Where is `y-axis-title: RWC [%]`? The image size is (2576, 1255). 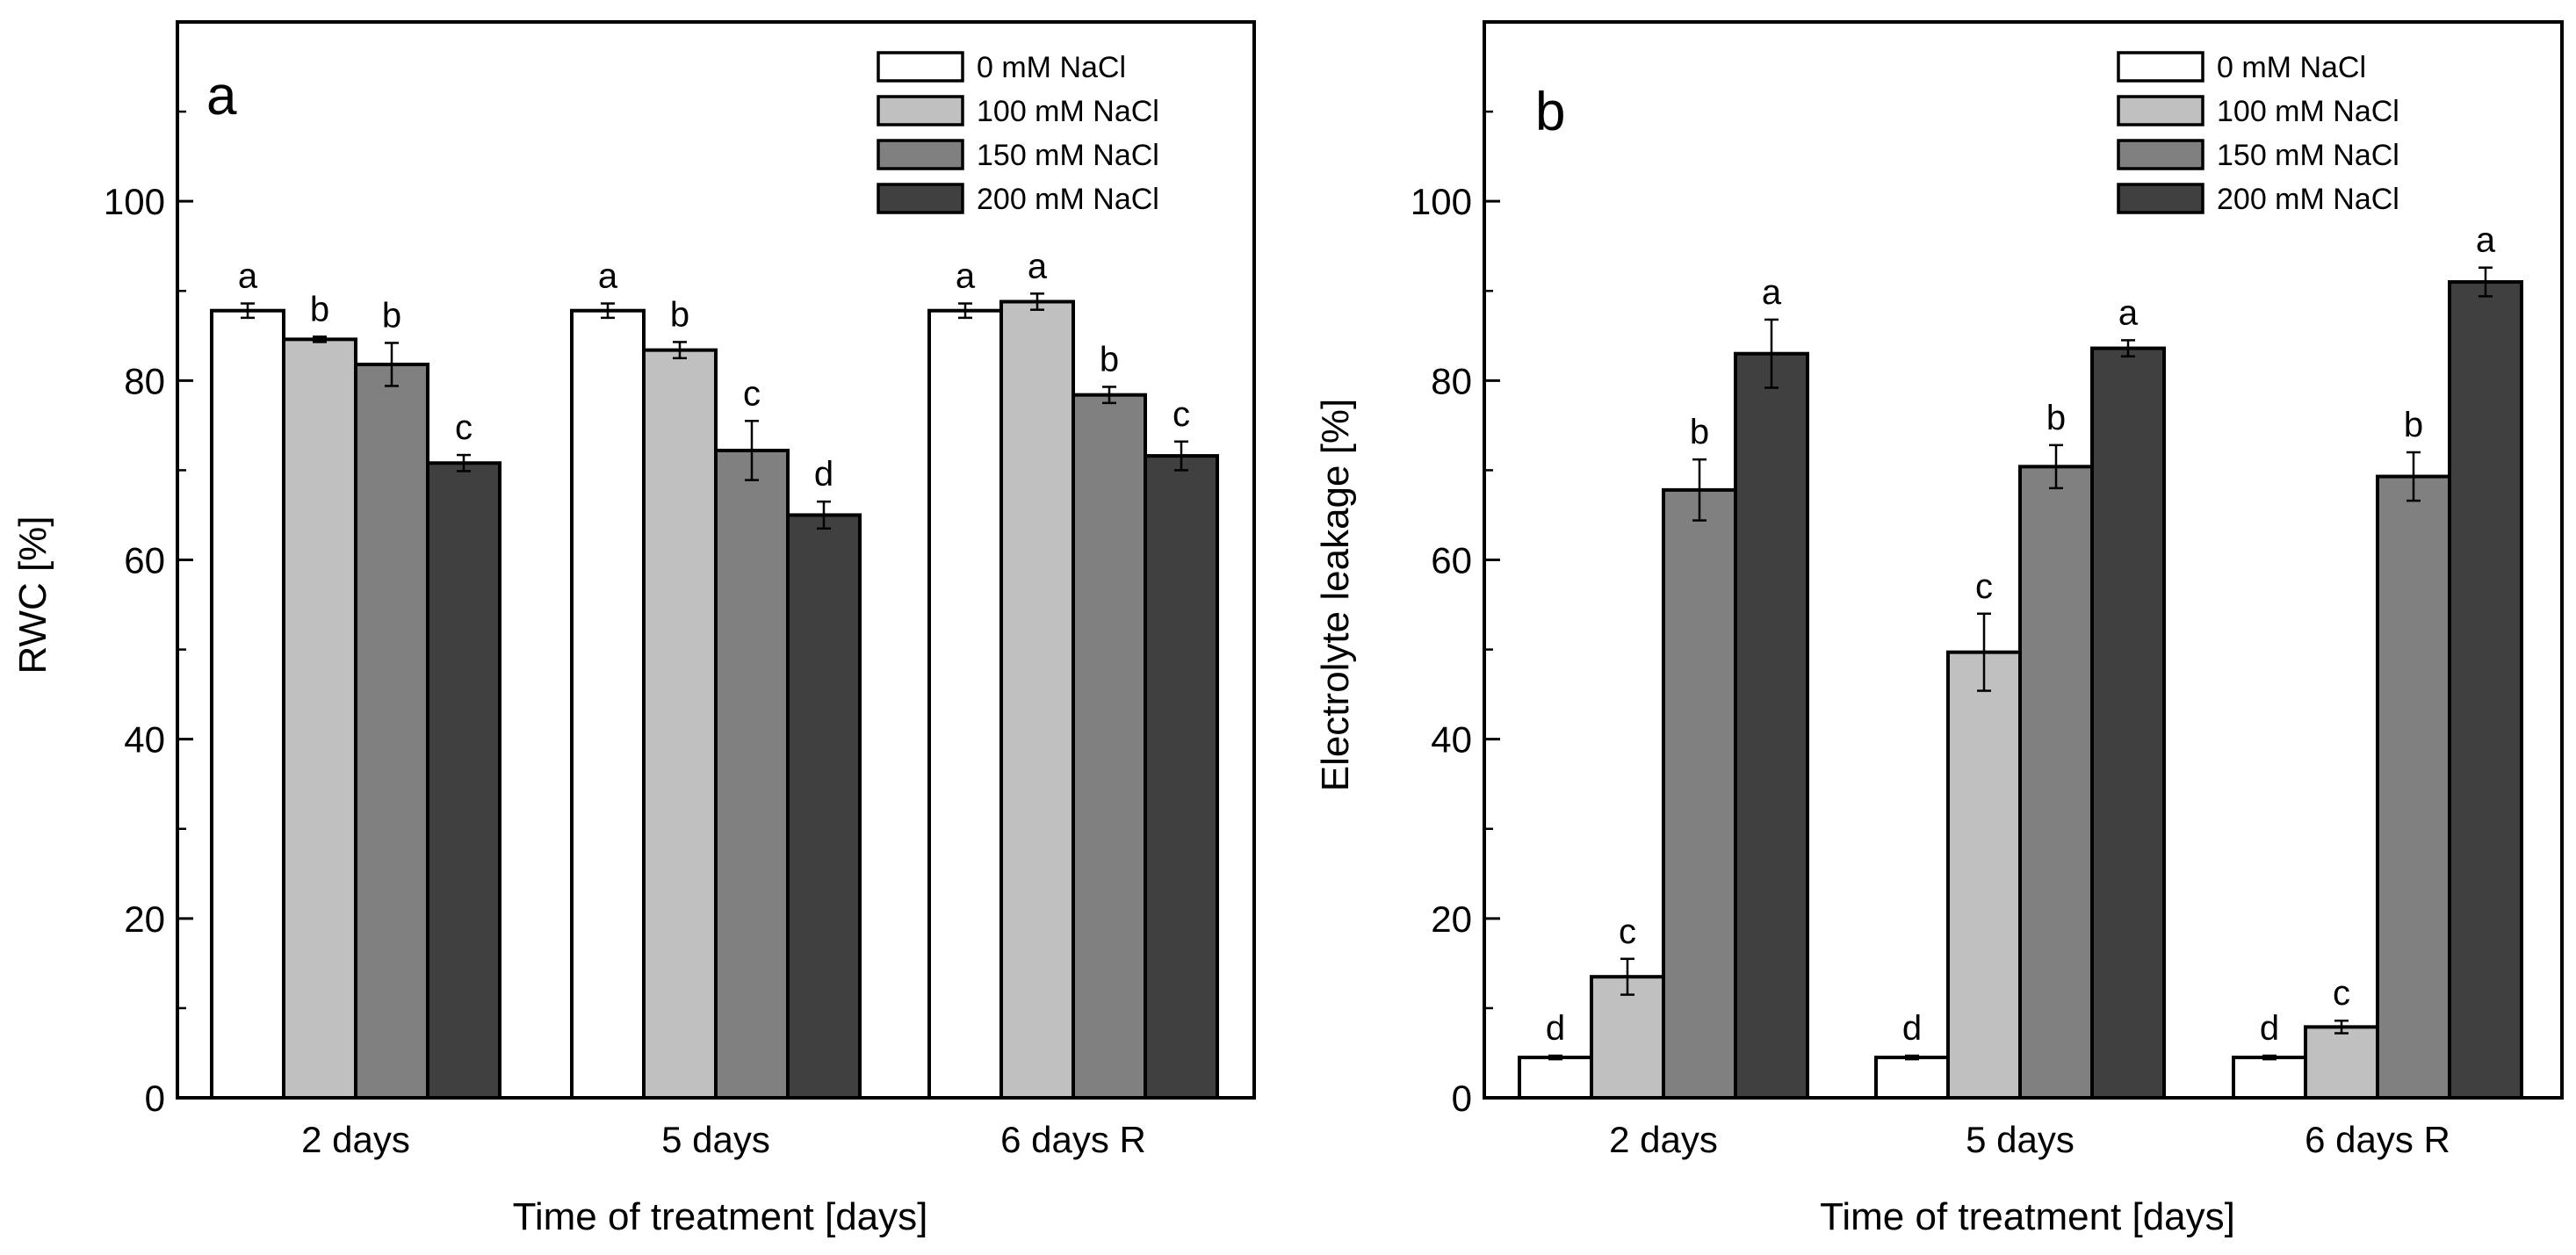 y-axis-title: RWC [%] is located at coordinates (32, 595).